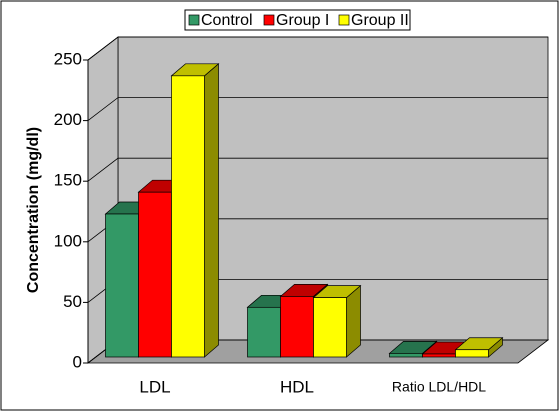 Image resolution: width=560 pixels, height=412 pixels. Describe the element at coordinates (68, 58) in the screenshot. I see `y-tick-label: 250` at that location.